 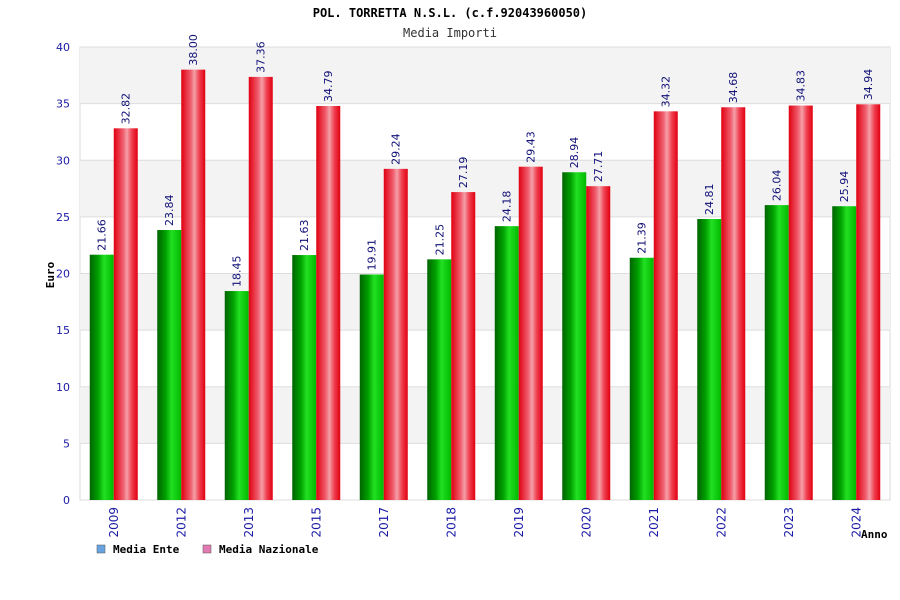 What do you see at coordinates (63, 47) in the screenshot?
I see `y-tick-label: 40` at bounding box center [63, 47].